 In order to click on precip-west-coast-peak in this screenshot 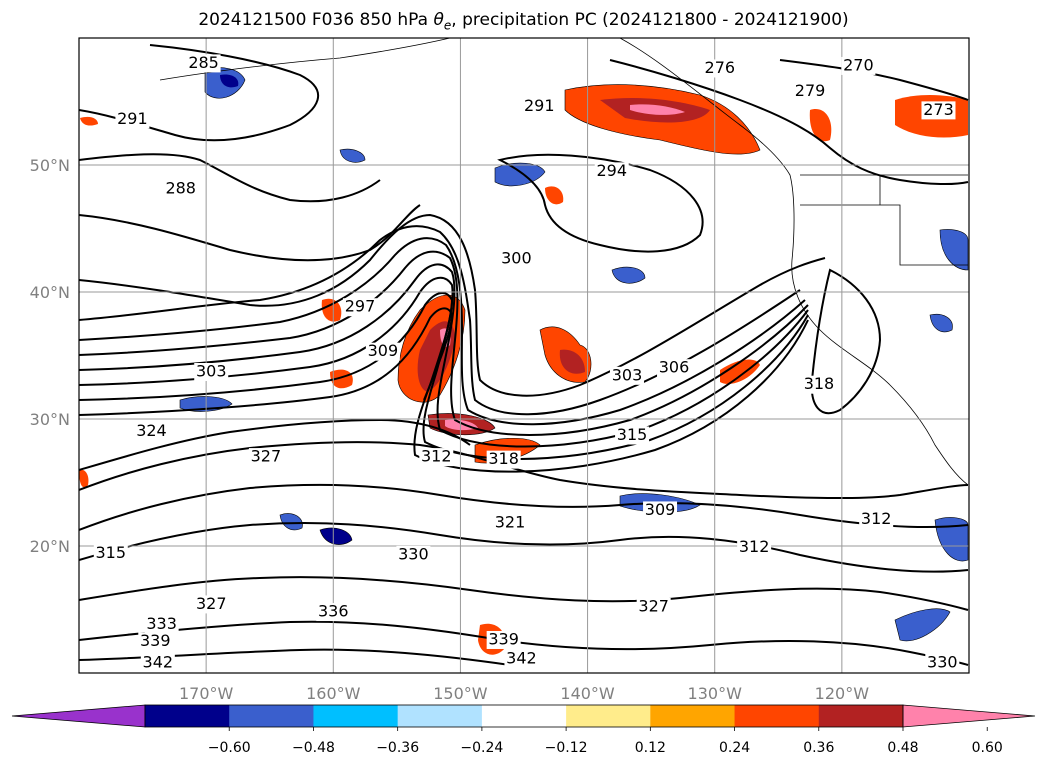, I will do `click(657, 109)`.